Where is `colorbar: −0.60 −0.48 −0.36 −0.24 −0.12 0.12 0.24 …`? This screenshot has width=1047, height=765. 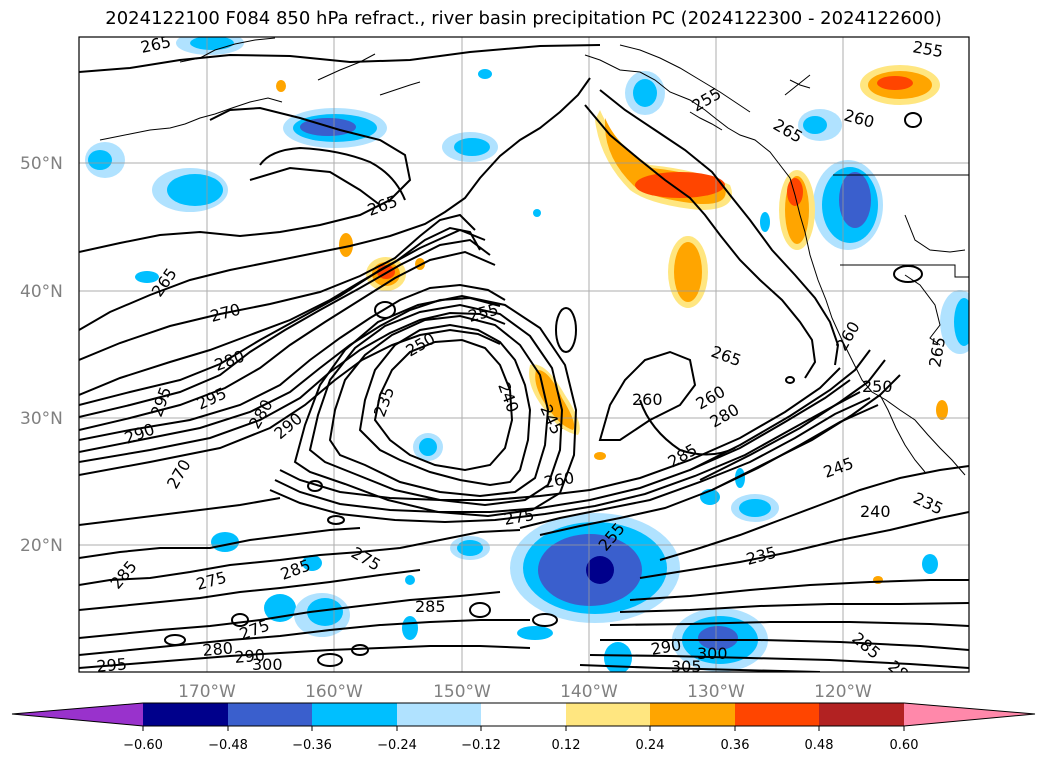
colorbar: −0.60 −0.48 −0.36 −0.24 −0.12 0.12 0.24 … is located at coordinates (523, 727).